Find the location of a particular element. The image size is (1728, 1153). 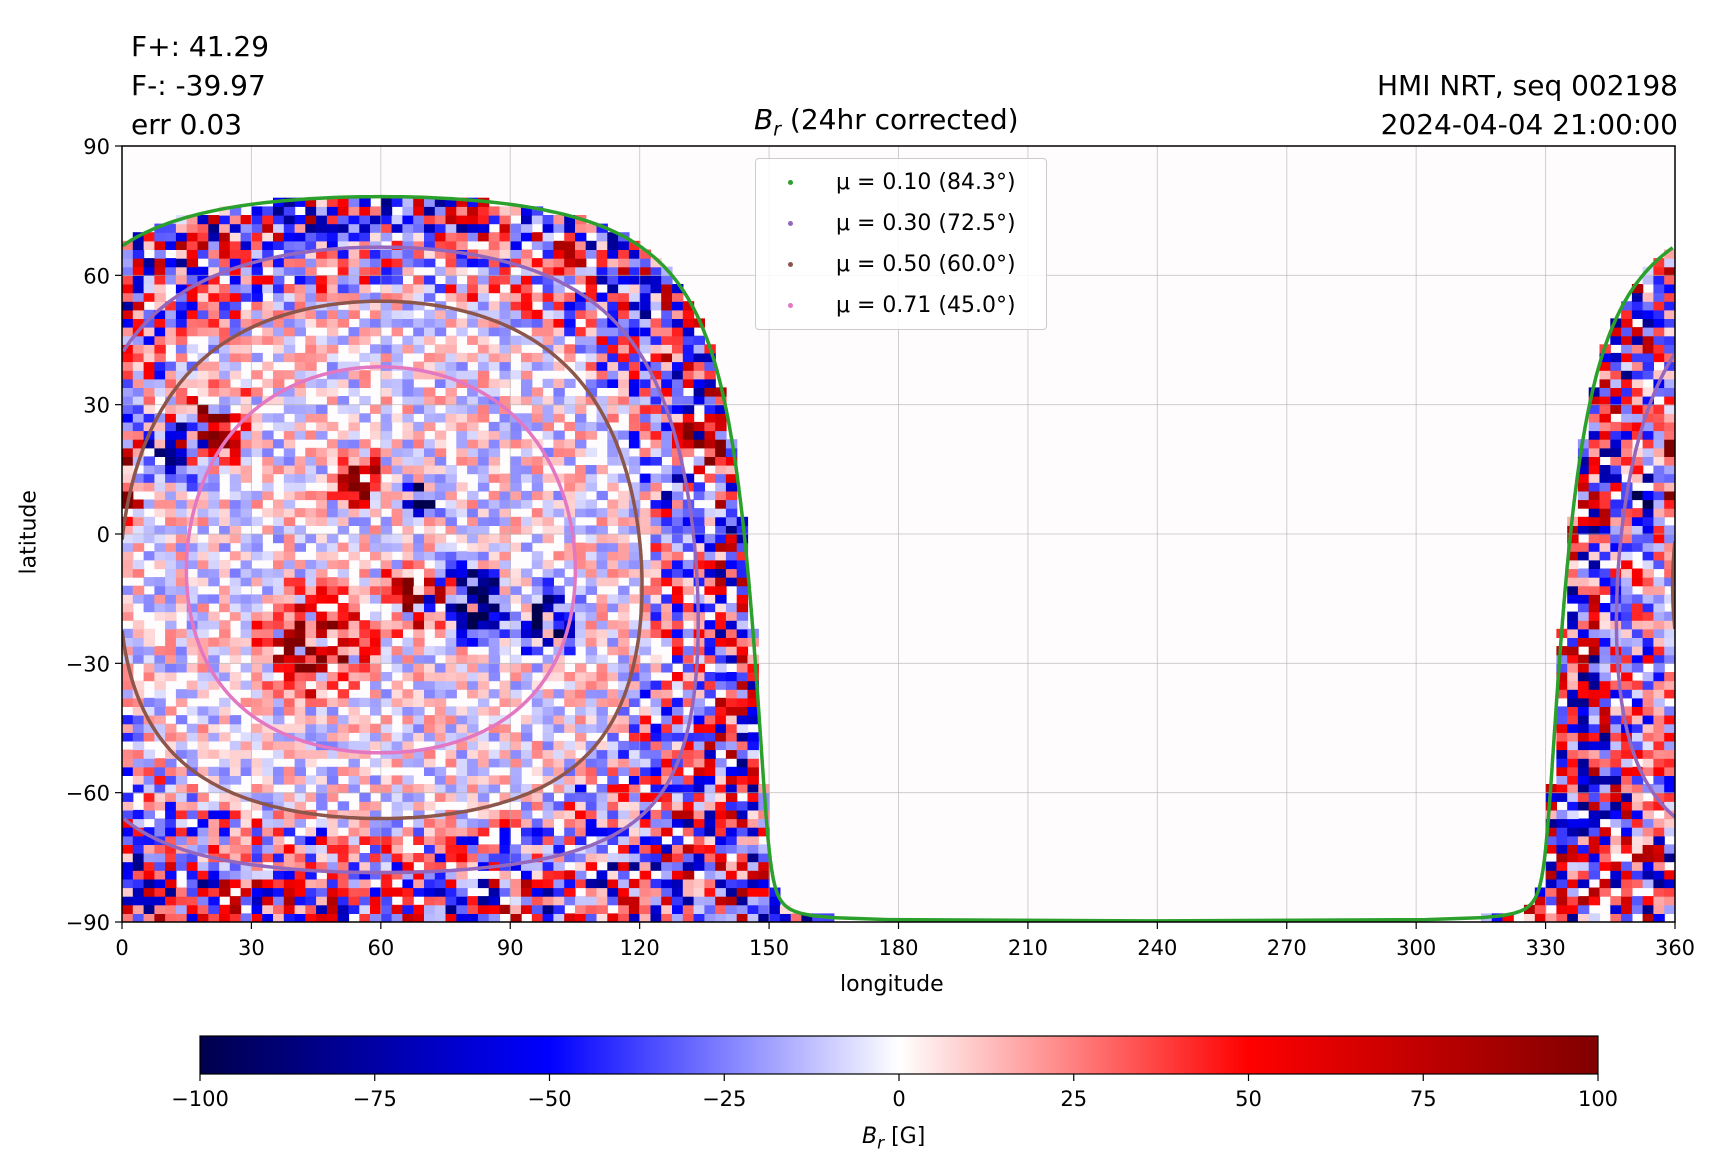

legend-item-mu-010: μ = 0.10 (84.3°) is located at coordinates (901, 183).